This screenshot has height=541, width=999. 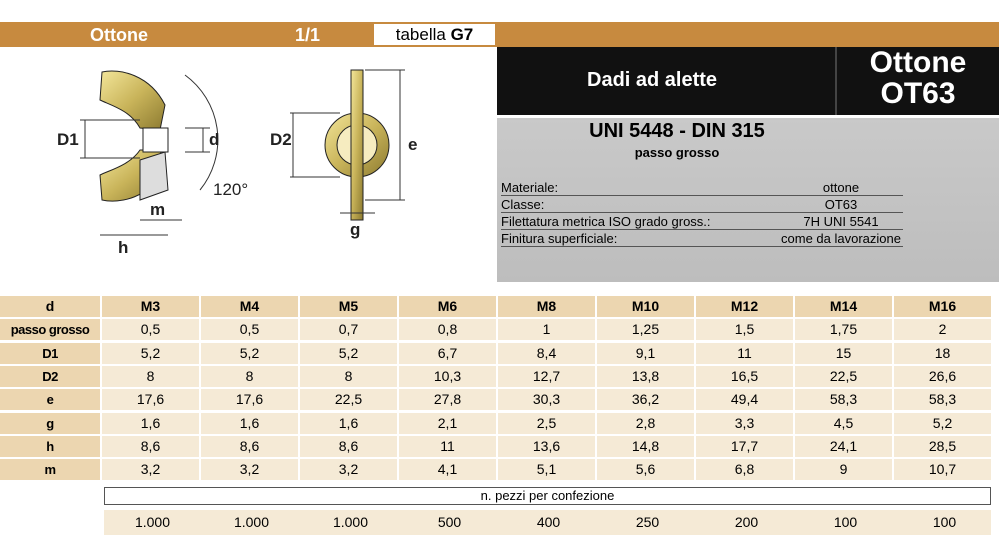 I want to click on cell: 1,25, so click(x=645, y=330).